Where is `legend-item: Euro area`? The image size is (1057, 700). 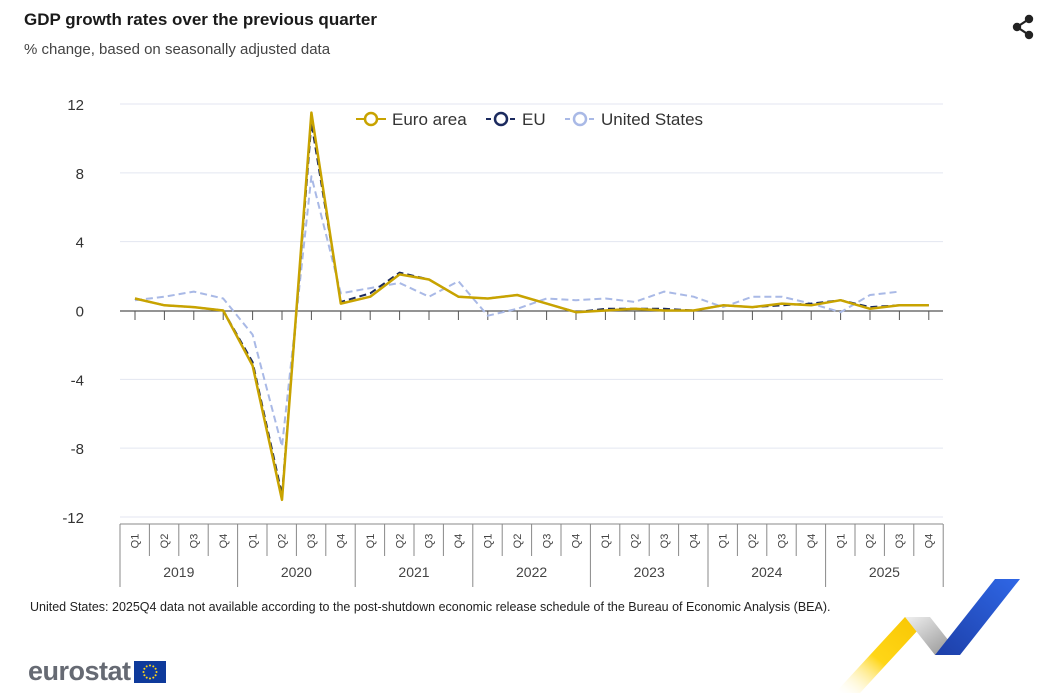 legend-item: Euro area is located at coordinates (411, 119).